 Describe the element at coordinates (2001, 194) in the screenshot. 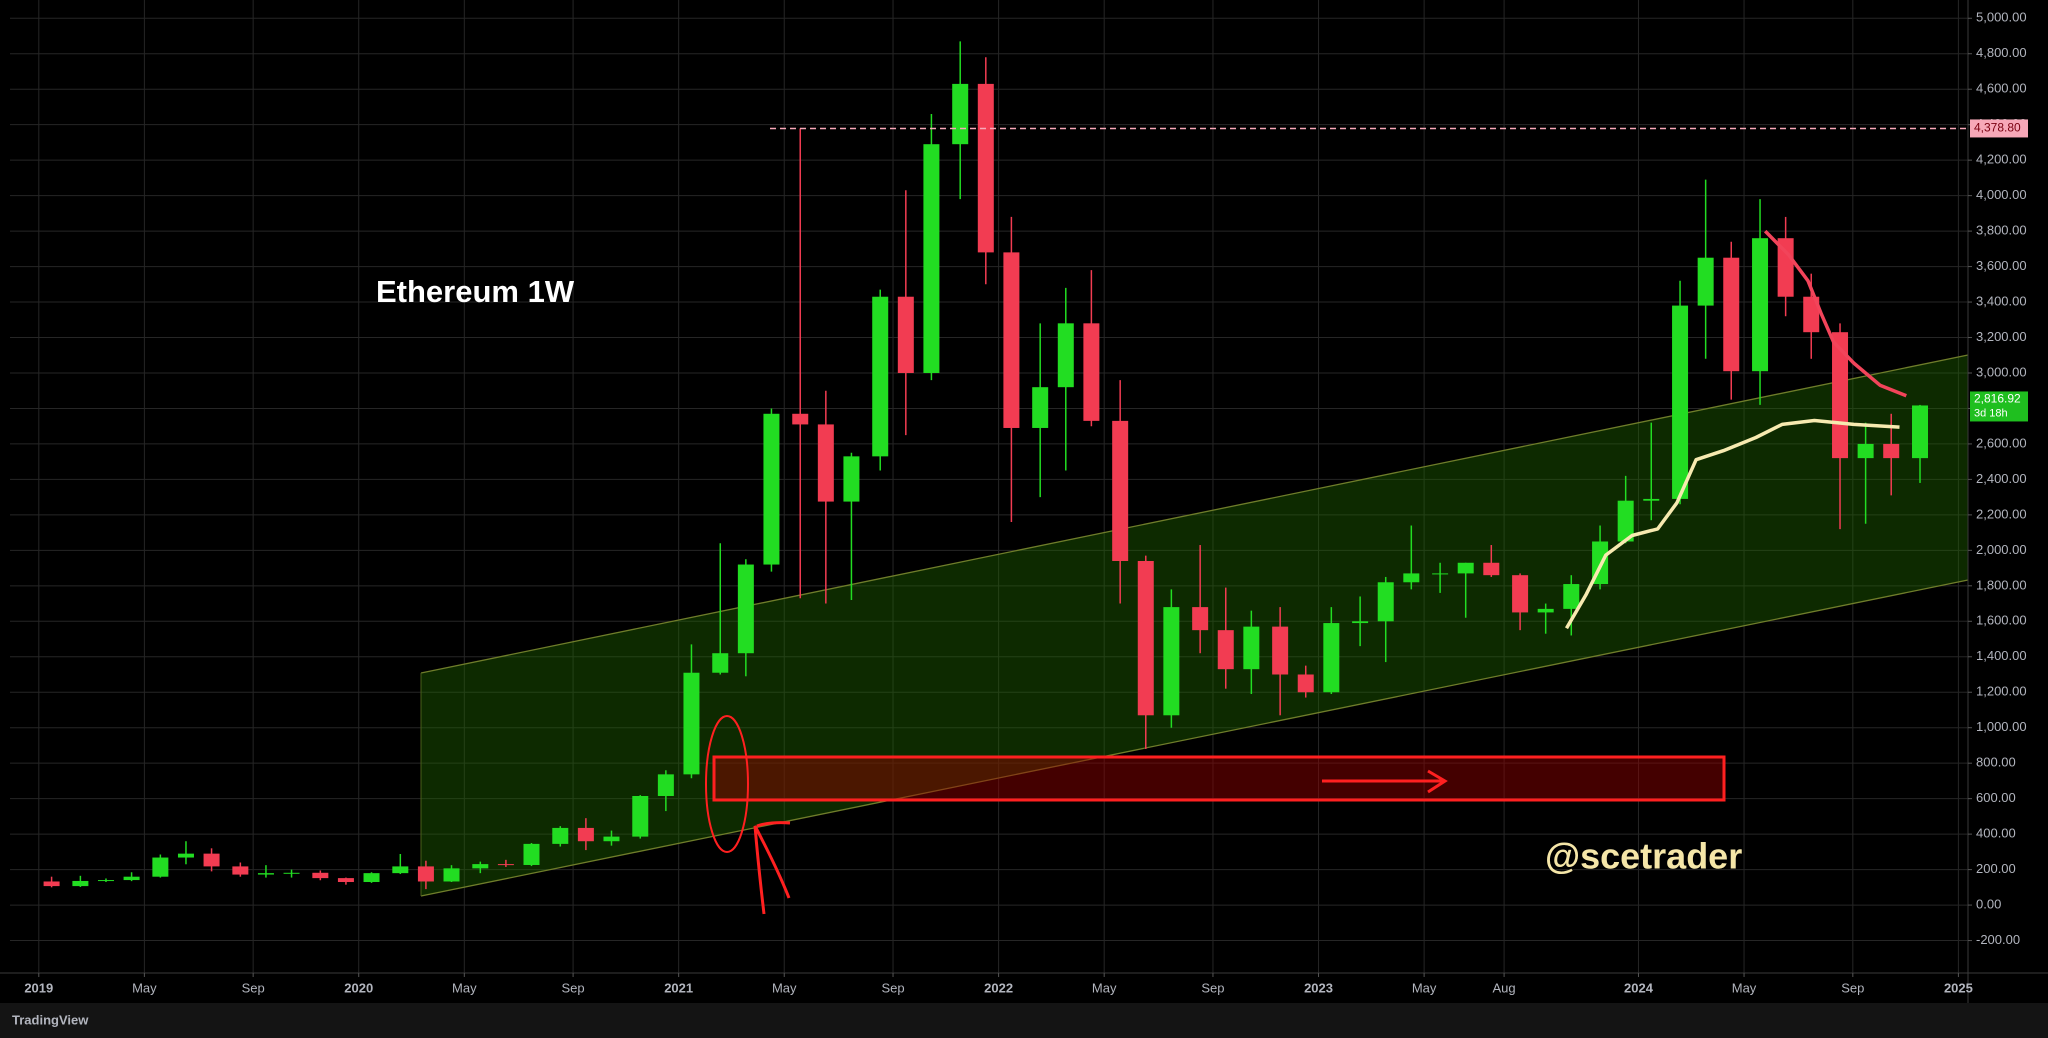

I see `y-tick-label: 4,000.00` at that location.